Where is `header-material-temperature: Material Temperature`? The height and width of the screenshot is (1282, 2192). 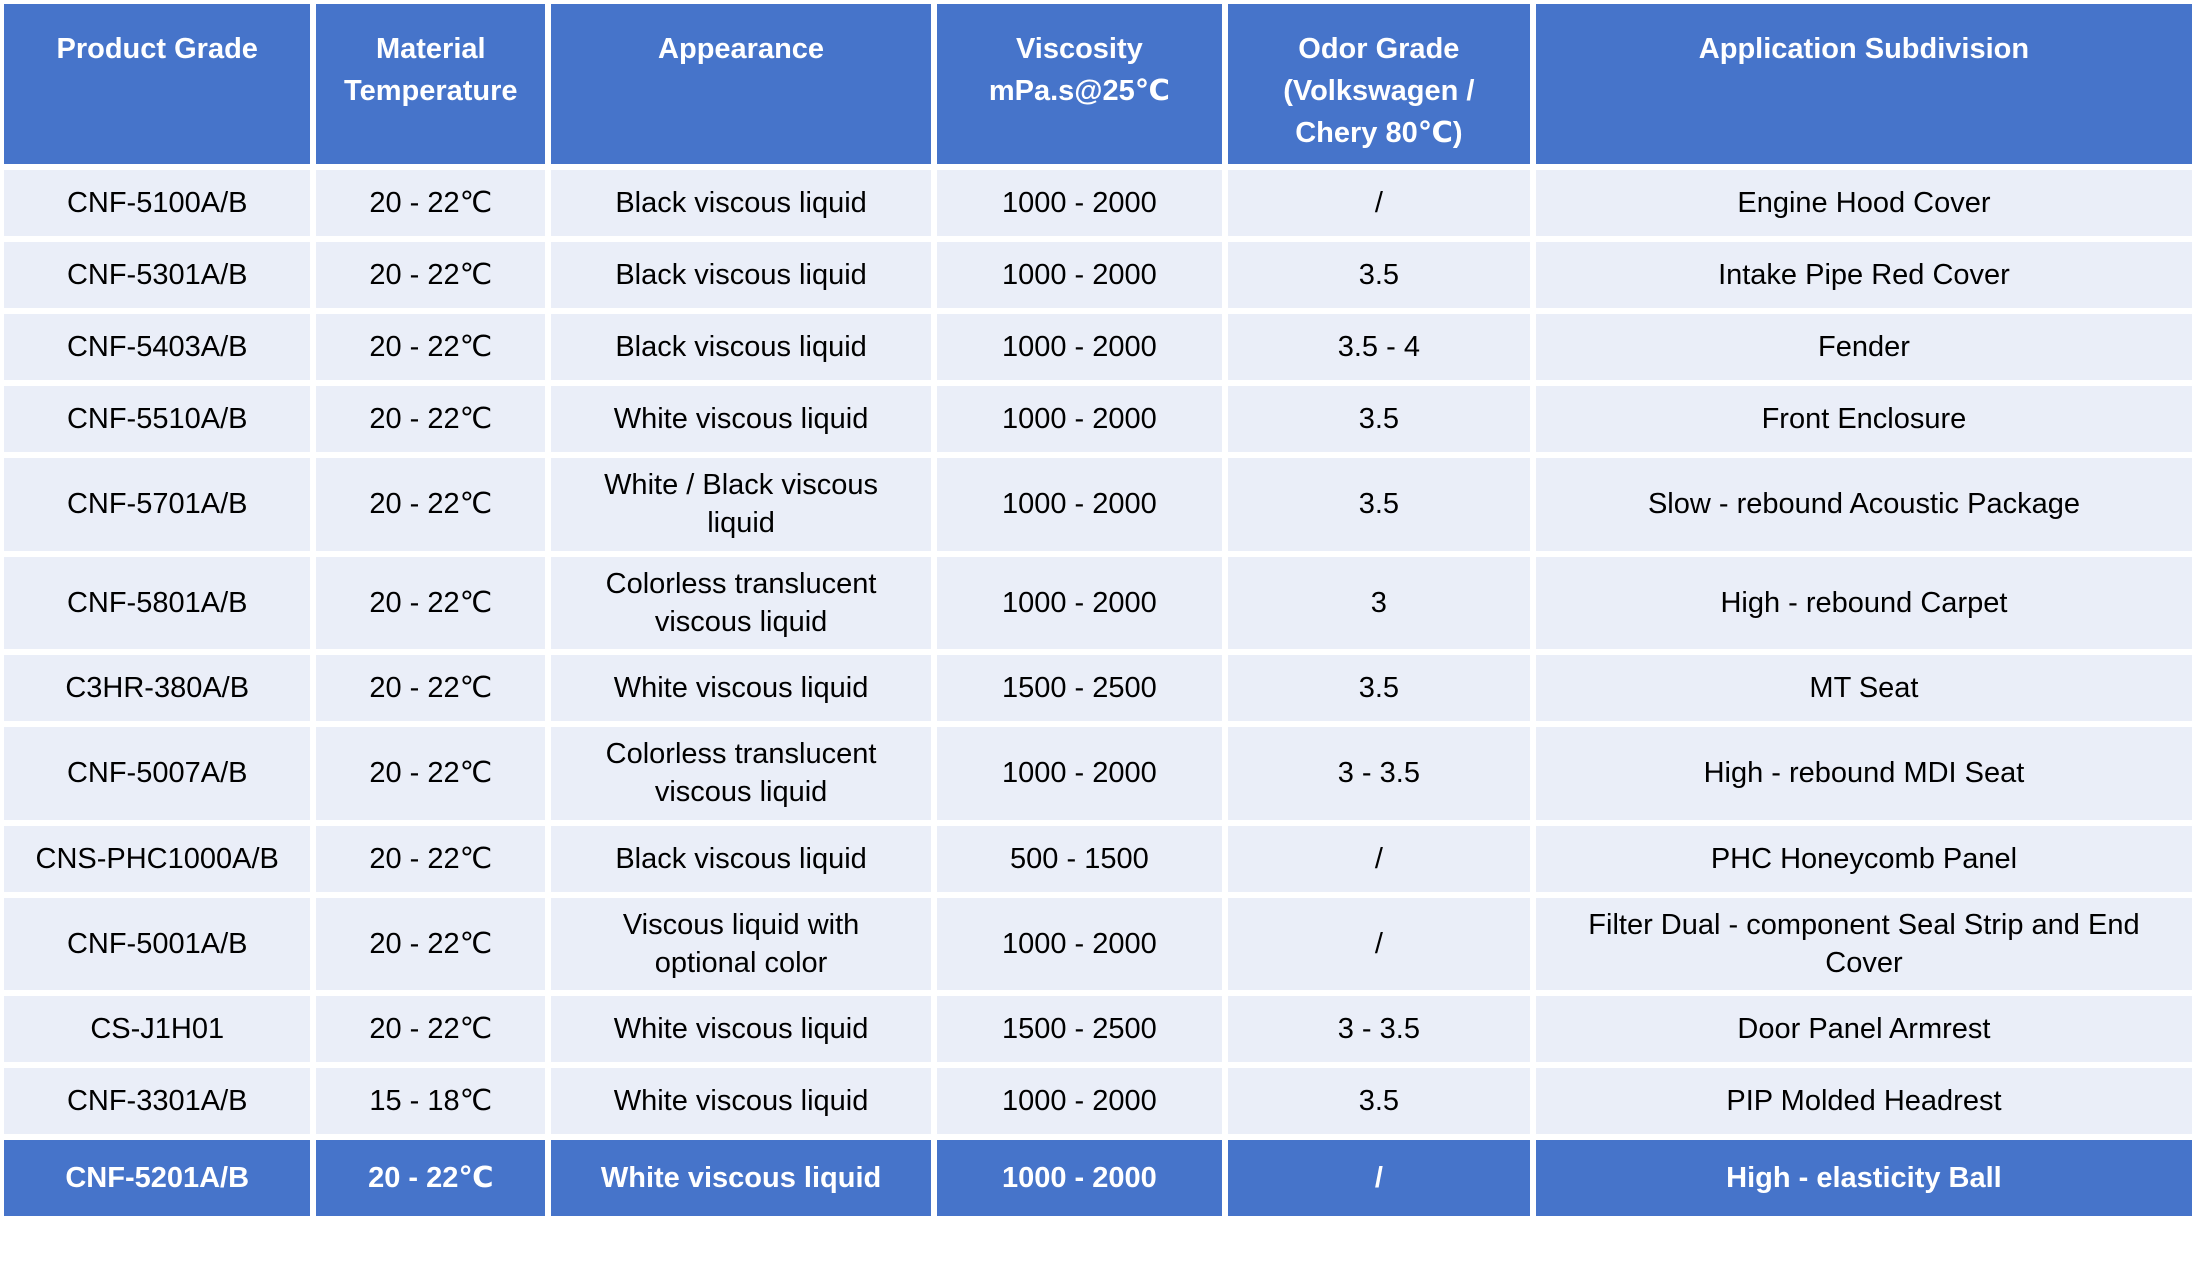 header-material-temperature: Material Temperature is located at coordinates (431, 84).